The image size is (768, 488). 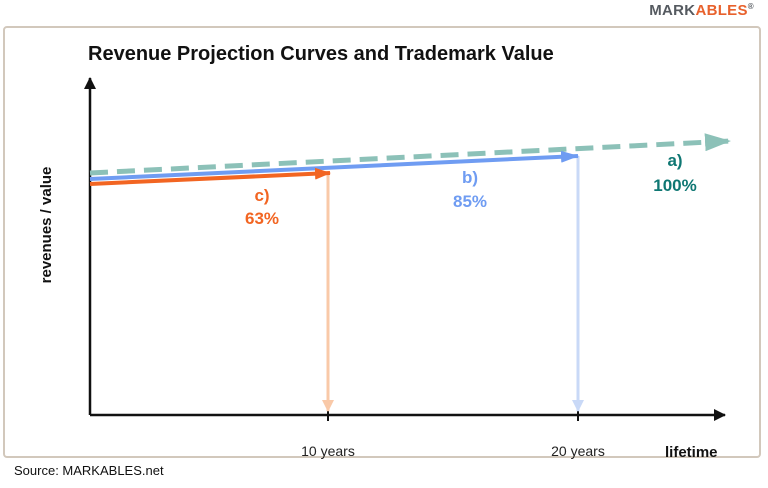 What do you see at coordinates (210, 176) in the screenshot?
I see `series-c-line` at bounding box center [210, 176].